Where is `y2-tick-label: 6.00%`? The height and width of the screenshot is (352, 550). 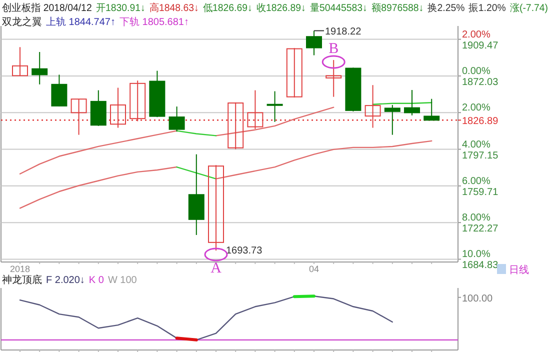
y2-tick-label: 6.00% is located at coordinates (476, 181).